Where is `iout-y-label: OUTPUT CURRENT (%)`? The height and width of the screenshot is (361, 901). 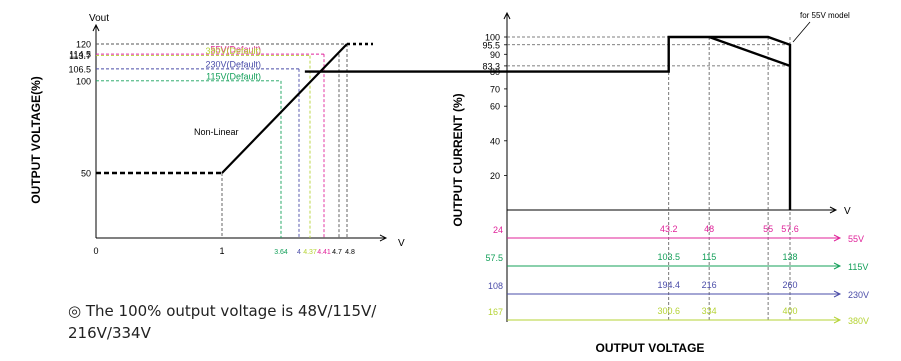 iout-y-label: OUTPUT CURRENT (%) is located at coordinates (458, 159).